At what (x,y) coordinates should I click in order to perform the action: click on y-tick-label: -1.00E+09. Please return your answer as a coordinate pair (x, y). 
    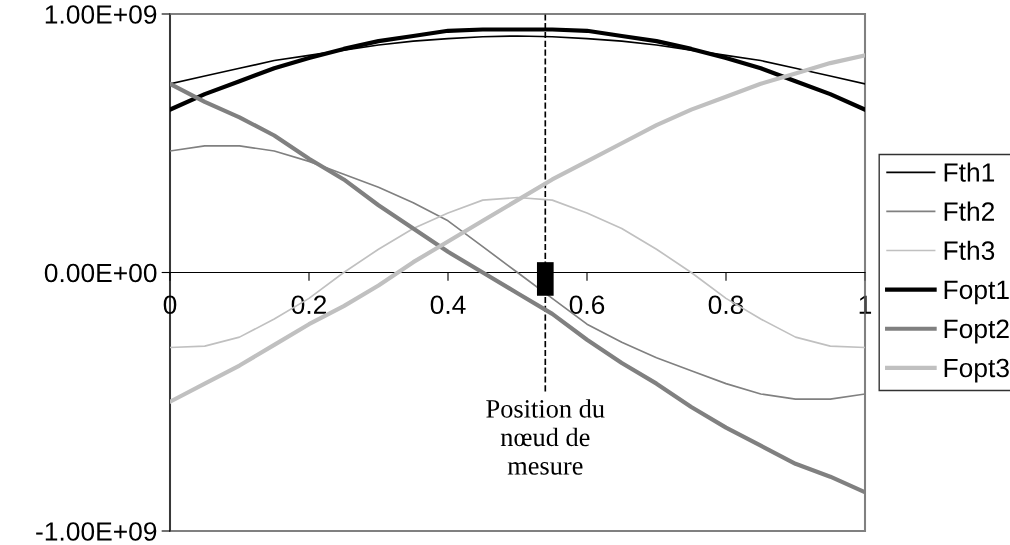
    Looking at the image, I should click on (96, 531).